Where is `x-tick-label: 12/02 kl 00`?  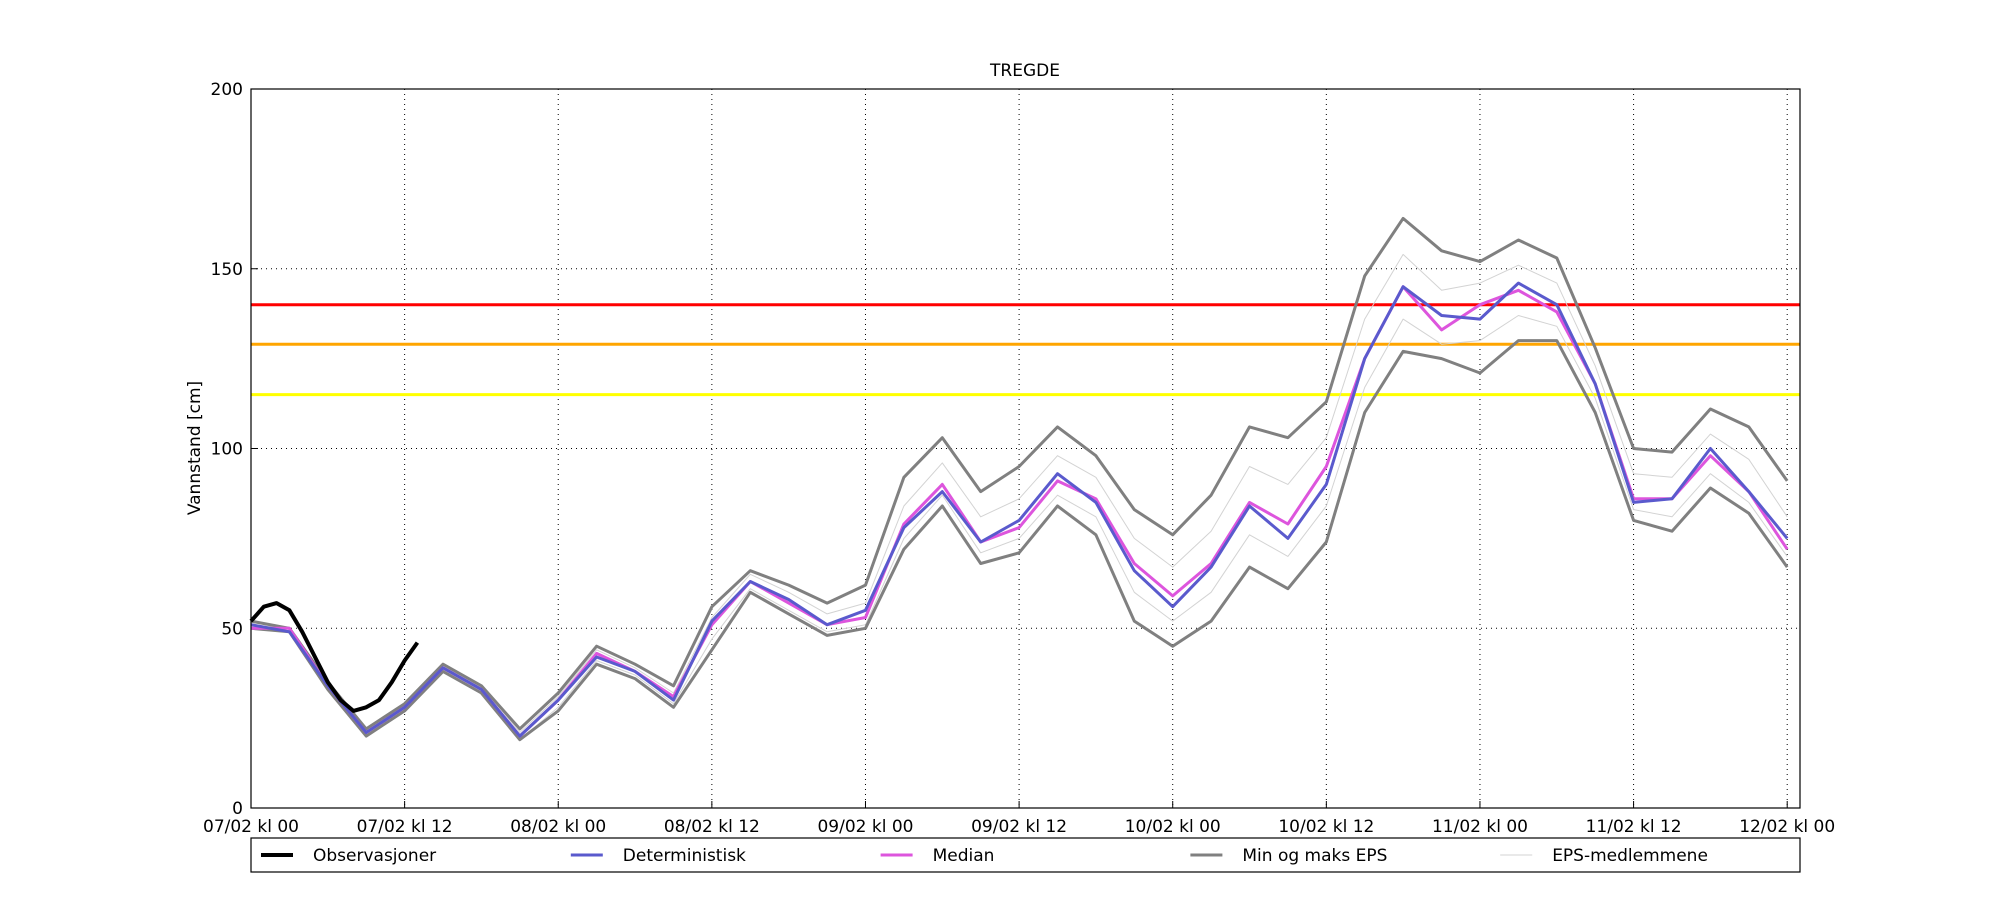 x-tick-label: 12/02 kl 00 is located at coordinates (1787, 827).